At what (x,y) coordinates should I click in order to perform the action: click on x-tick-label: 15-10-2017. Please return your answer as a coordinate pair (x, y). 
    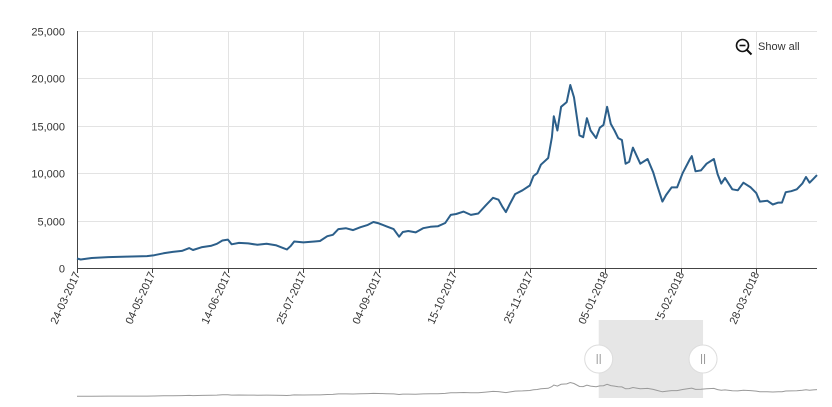
    Looking at the image, I should click on (443, 298).